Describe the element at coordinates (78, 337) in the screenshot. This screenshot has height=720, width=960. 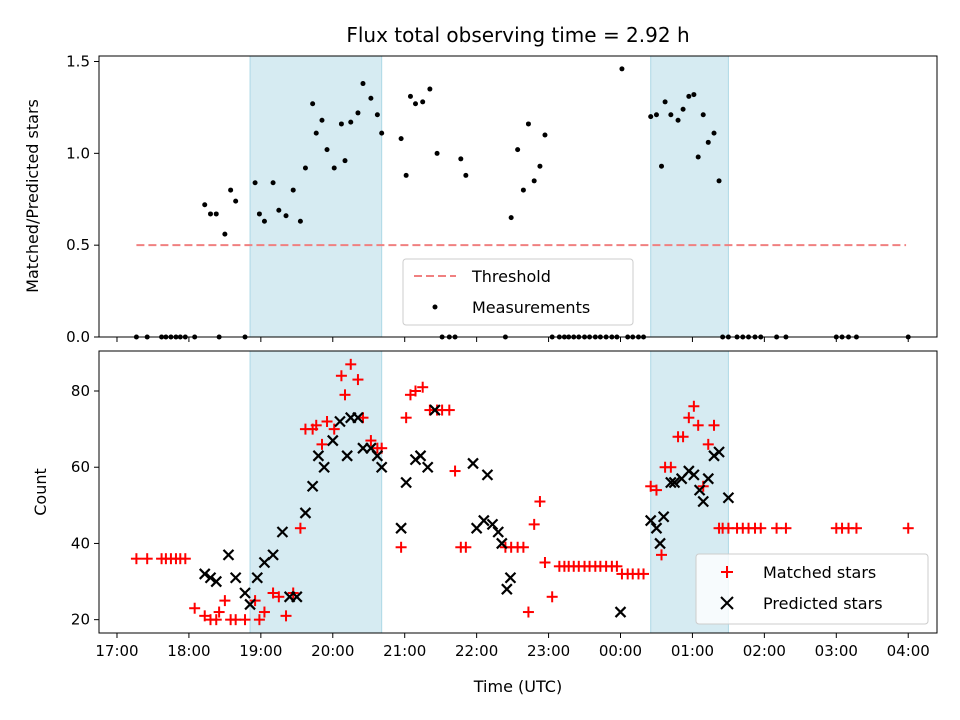
I see `y-tick-label: 0.0` at that location.